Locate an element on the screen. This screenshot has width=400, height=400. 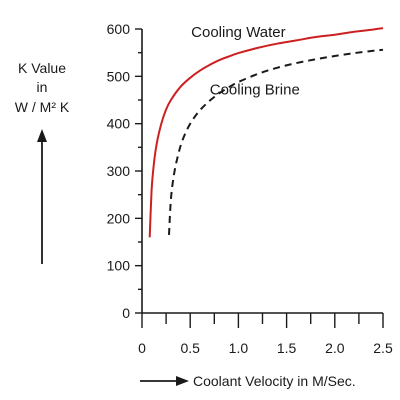
x-axis-title-text: Coolant Velocity in M/Sec. is located at coordinates (274, 381).